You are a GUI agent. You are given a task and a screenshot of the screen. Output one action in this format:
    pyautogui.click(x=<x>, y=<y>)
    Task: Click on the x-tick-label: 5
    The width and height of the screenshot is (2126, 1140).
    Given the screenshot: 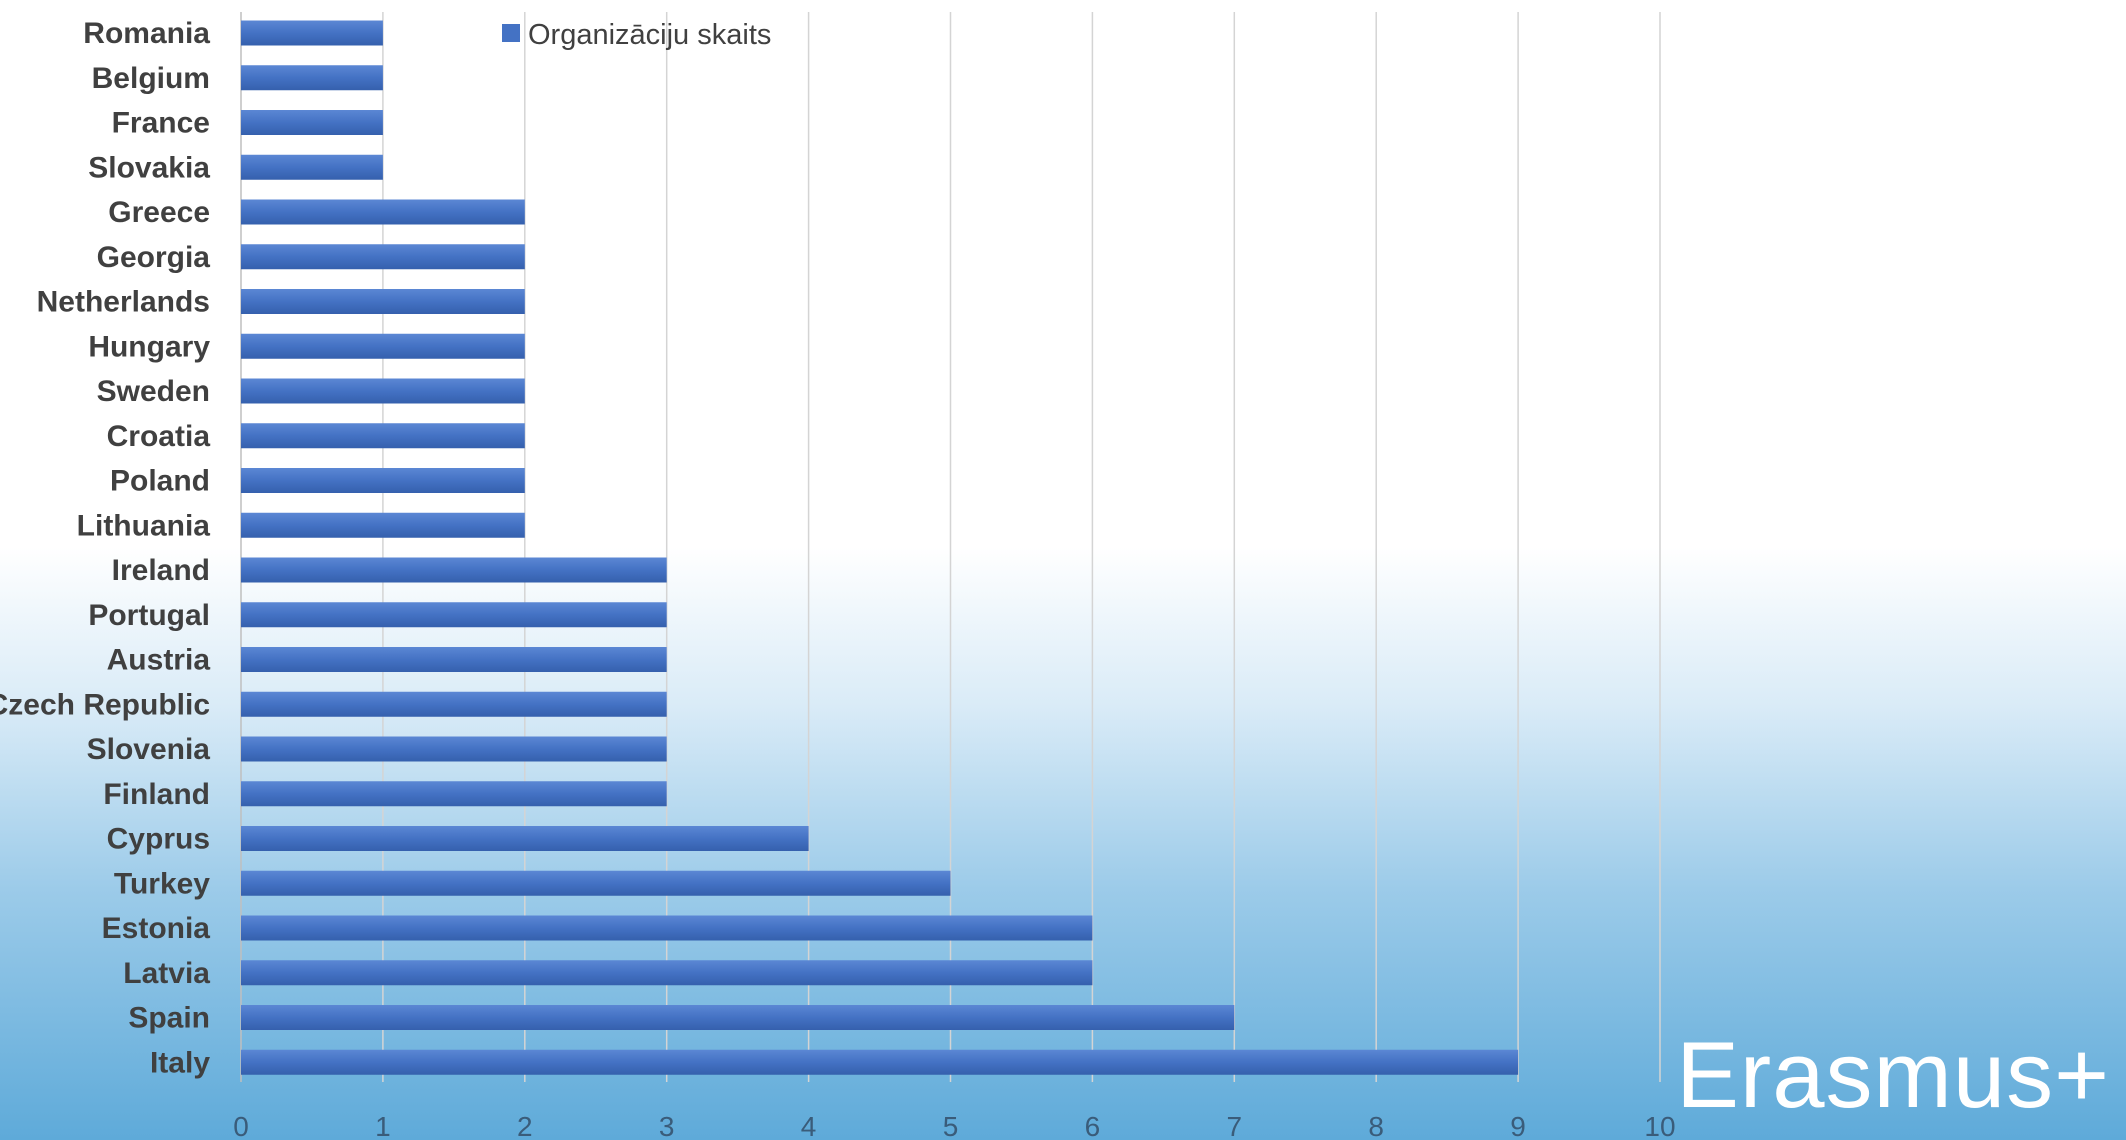 What is the action you would take?
    pyautogui.click(x=951, y=1125)
    